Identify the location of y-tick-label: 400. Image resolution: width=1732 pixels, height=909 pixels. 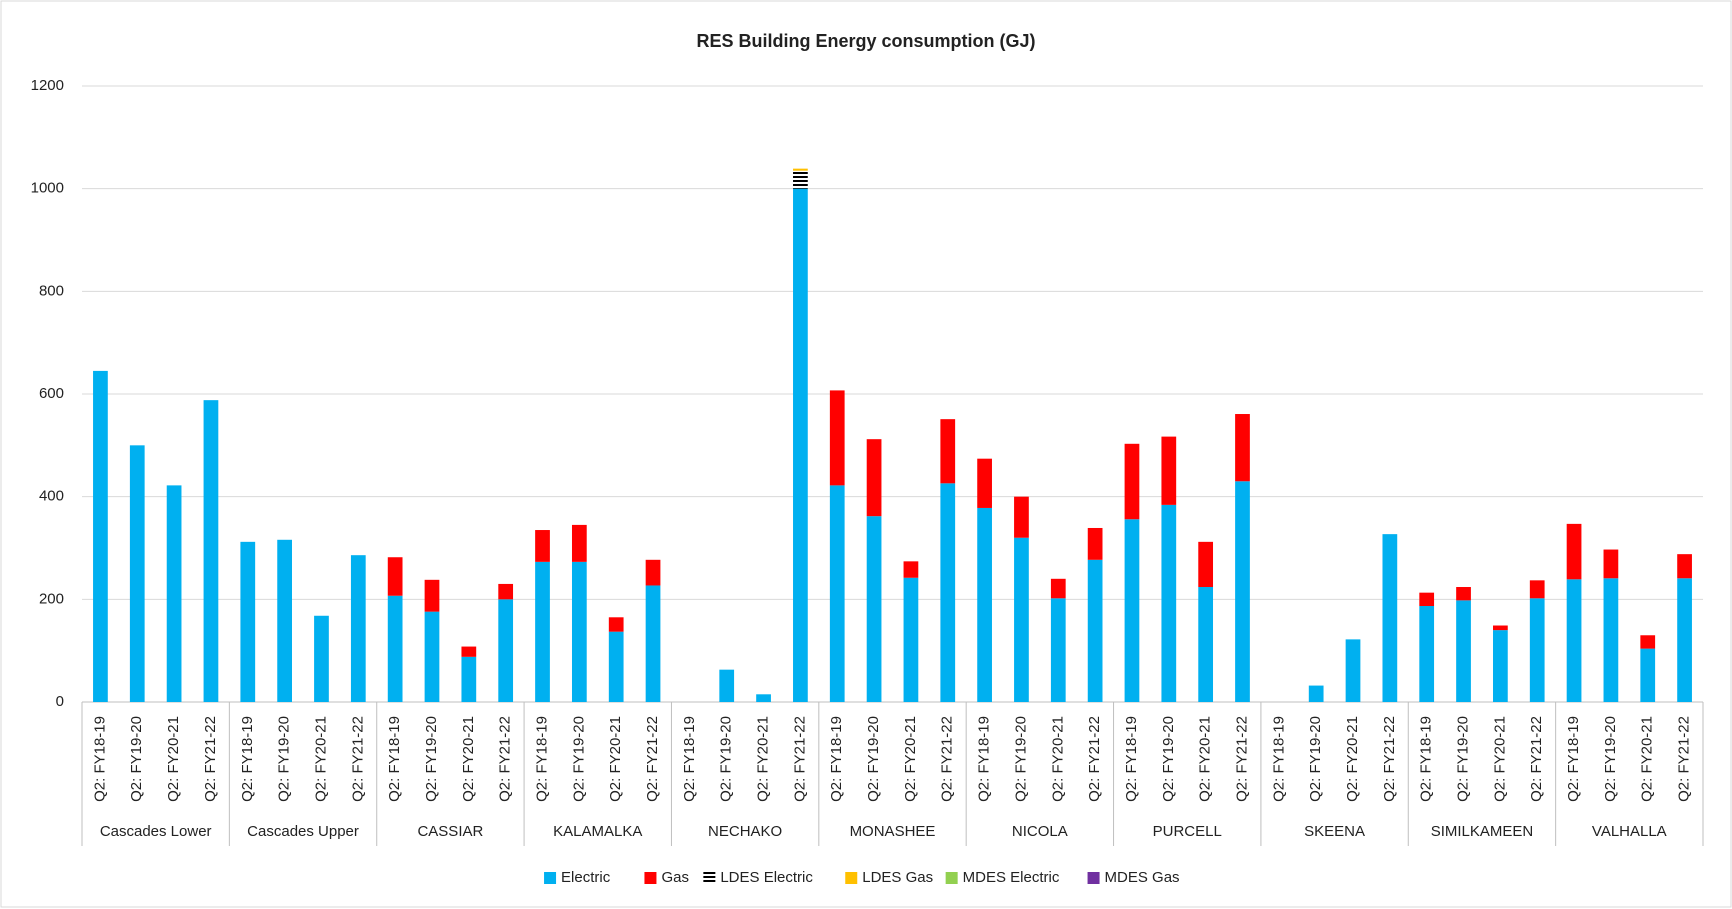
(51, 496).